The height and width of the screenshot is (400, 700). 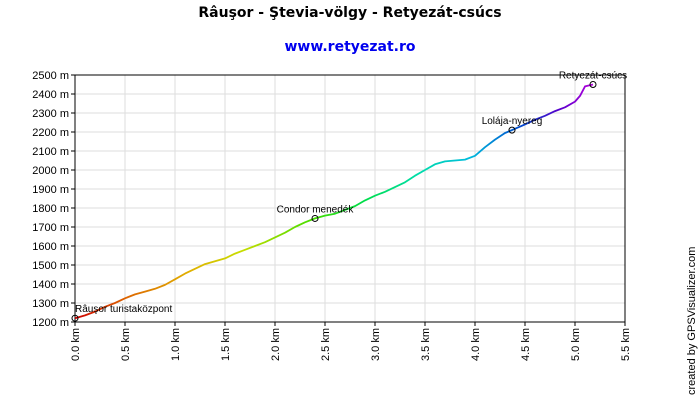 I want to click on x-tick-label: 3.0 km, so click(x=376, y=344).